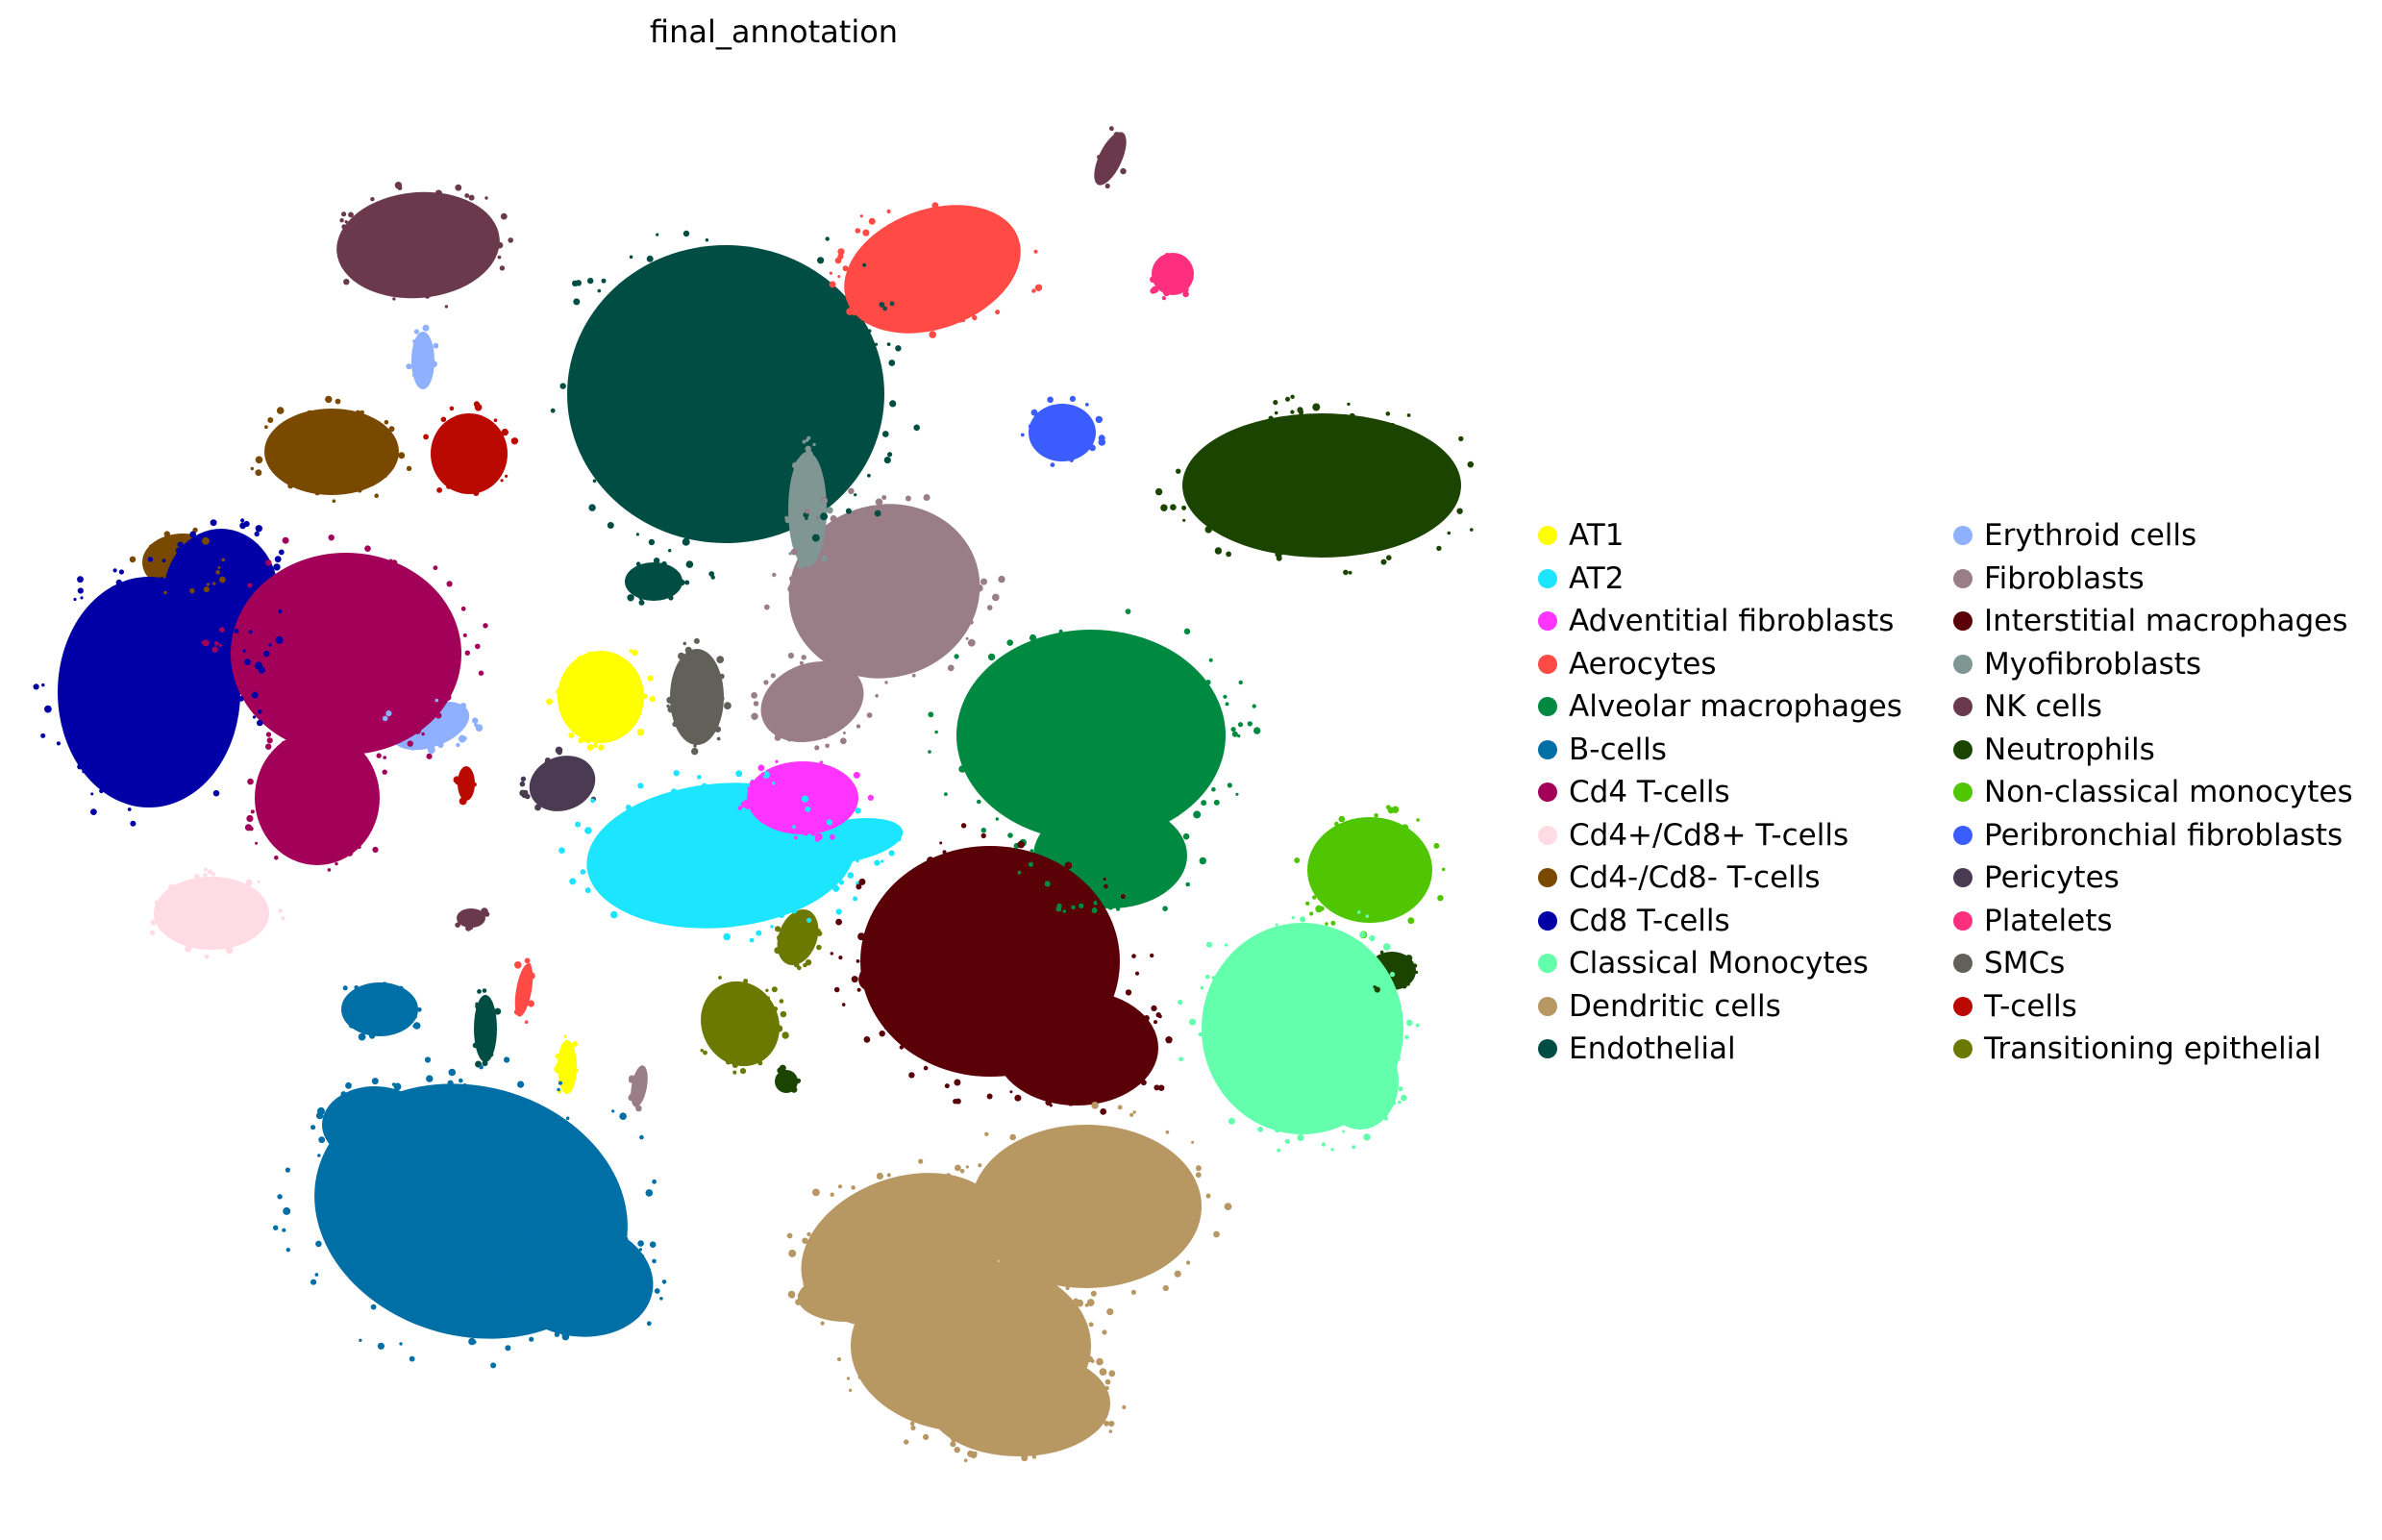 The image size is (2382, 1540). What do you see at coordinates (346, 654) in the screenshot?
I see `cluster-cd4-t-cells` at bounding box center [346, 654].